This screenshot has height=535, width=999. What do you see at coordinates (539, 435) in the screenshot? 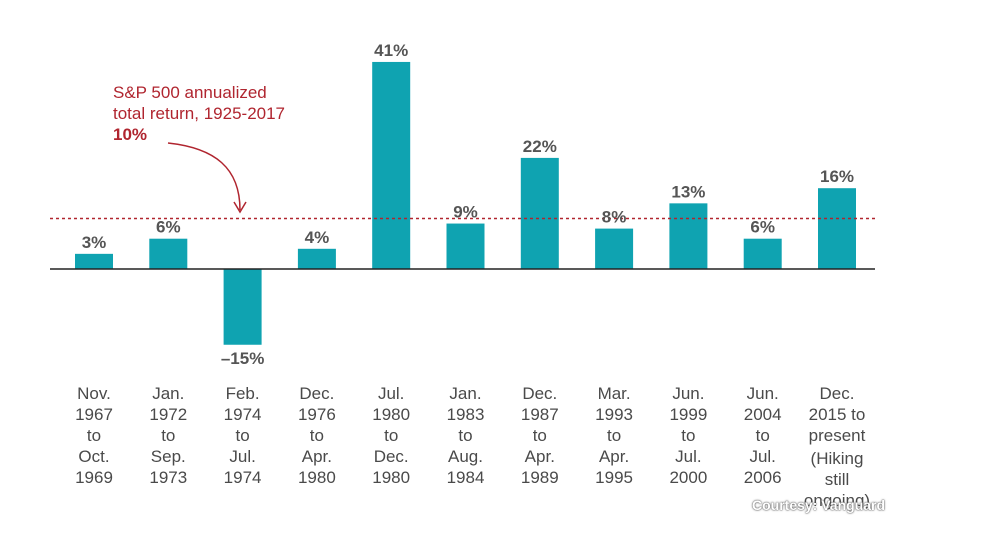
I see `category-label: Dec. 1987 to Apr. 1989` at bounding box center [539, 435].